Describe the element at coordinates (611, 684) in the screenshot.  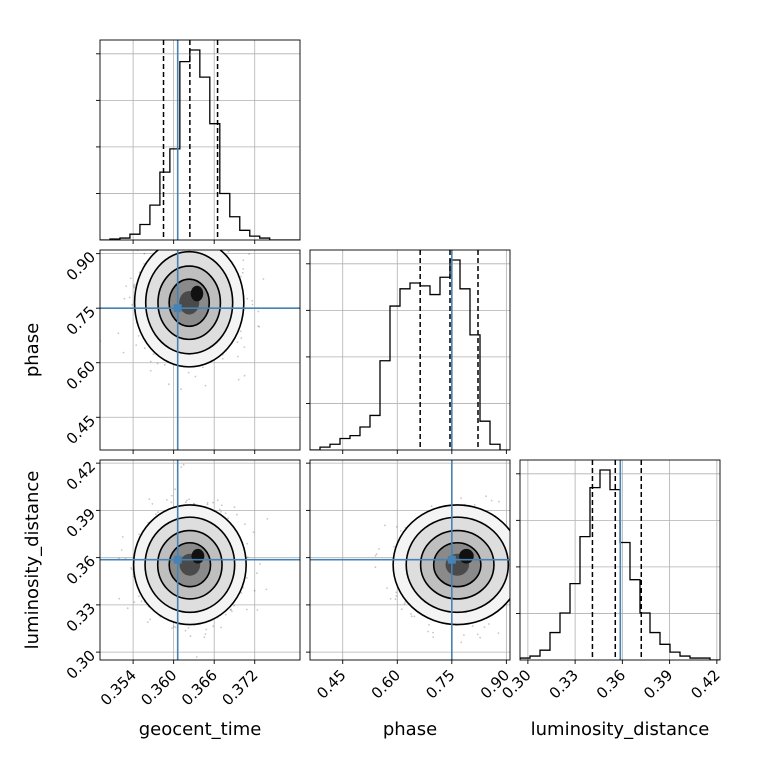
I see `x-tick-label: 0.36` at that location.